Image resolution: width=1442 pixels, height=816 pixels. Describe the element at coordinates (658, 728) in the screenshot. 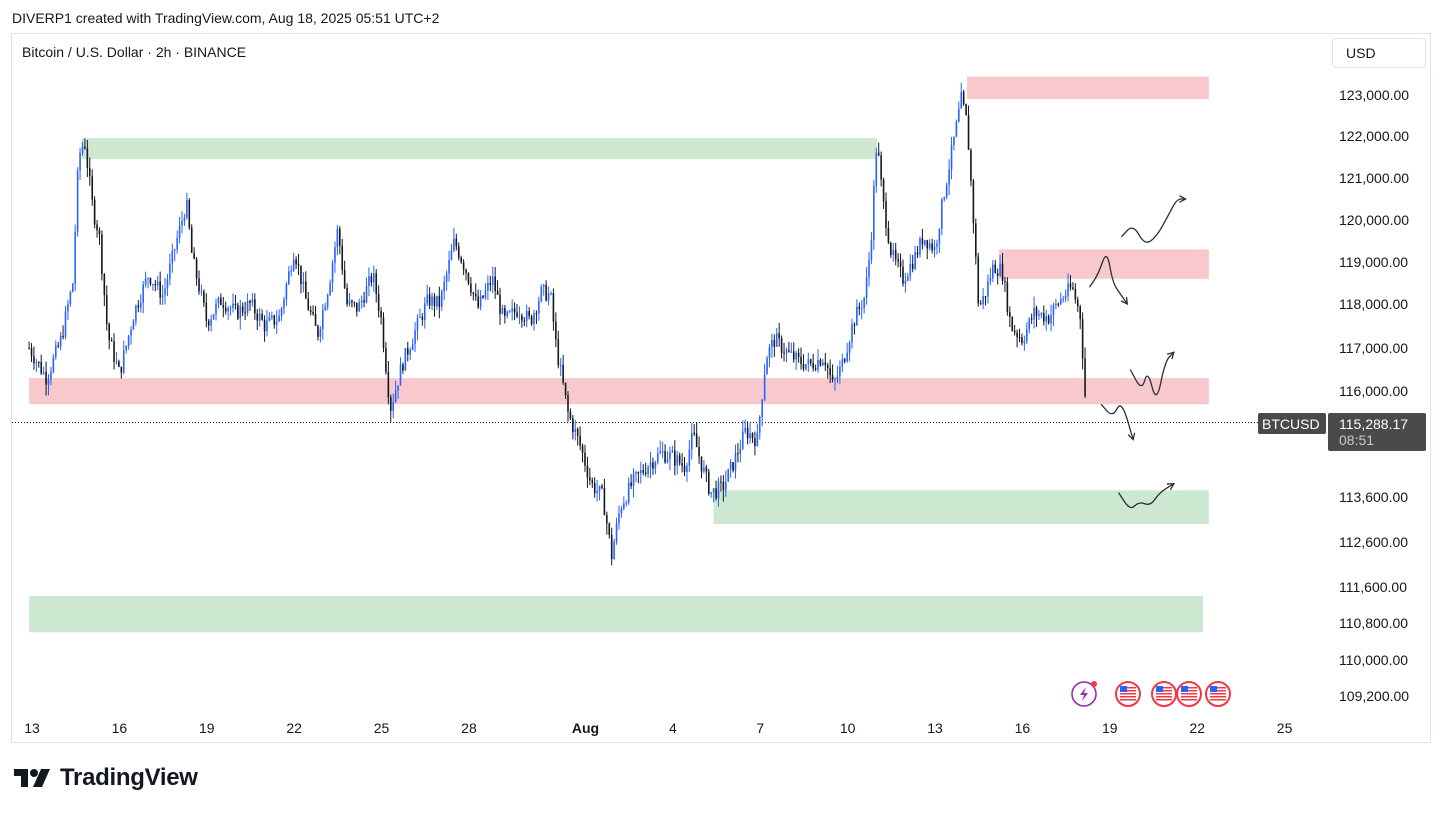

I see `time-axis: 13 16 19 22 25 28 Aug 4 7 10 13 16 19 22 25` at that location.